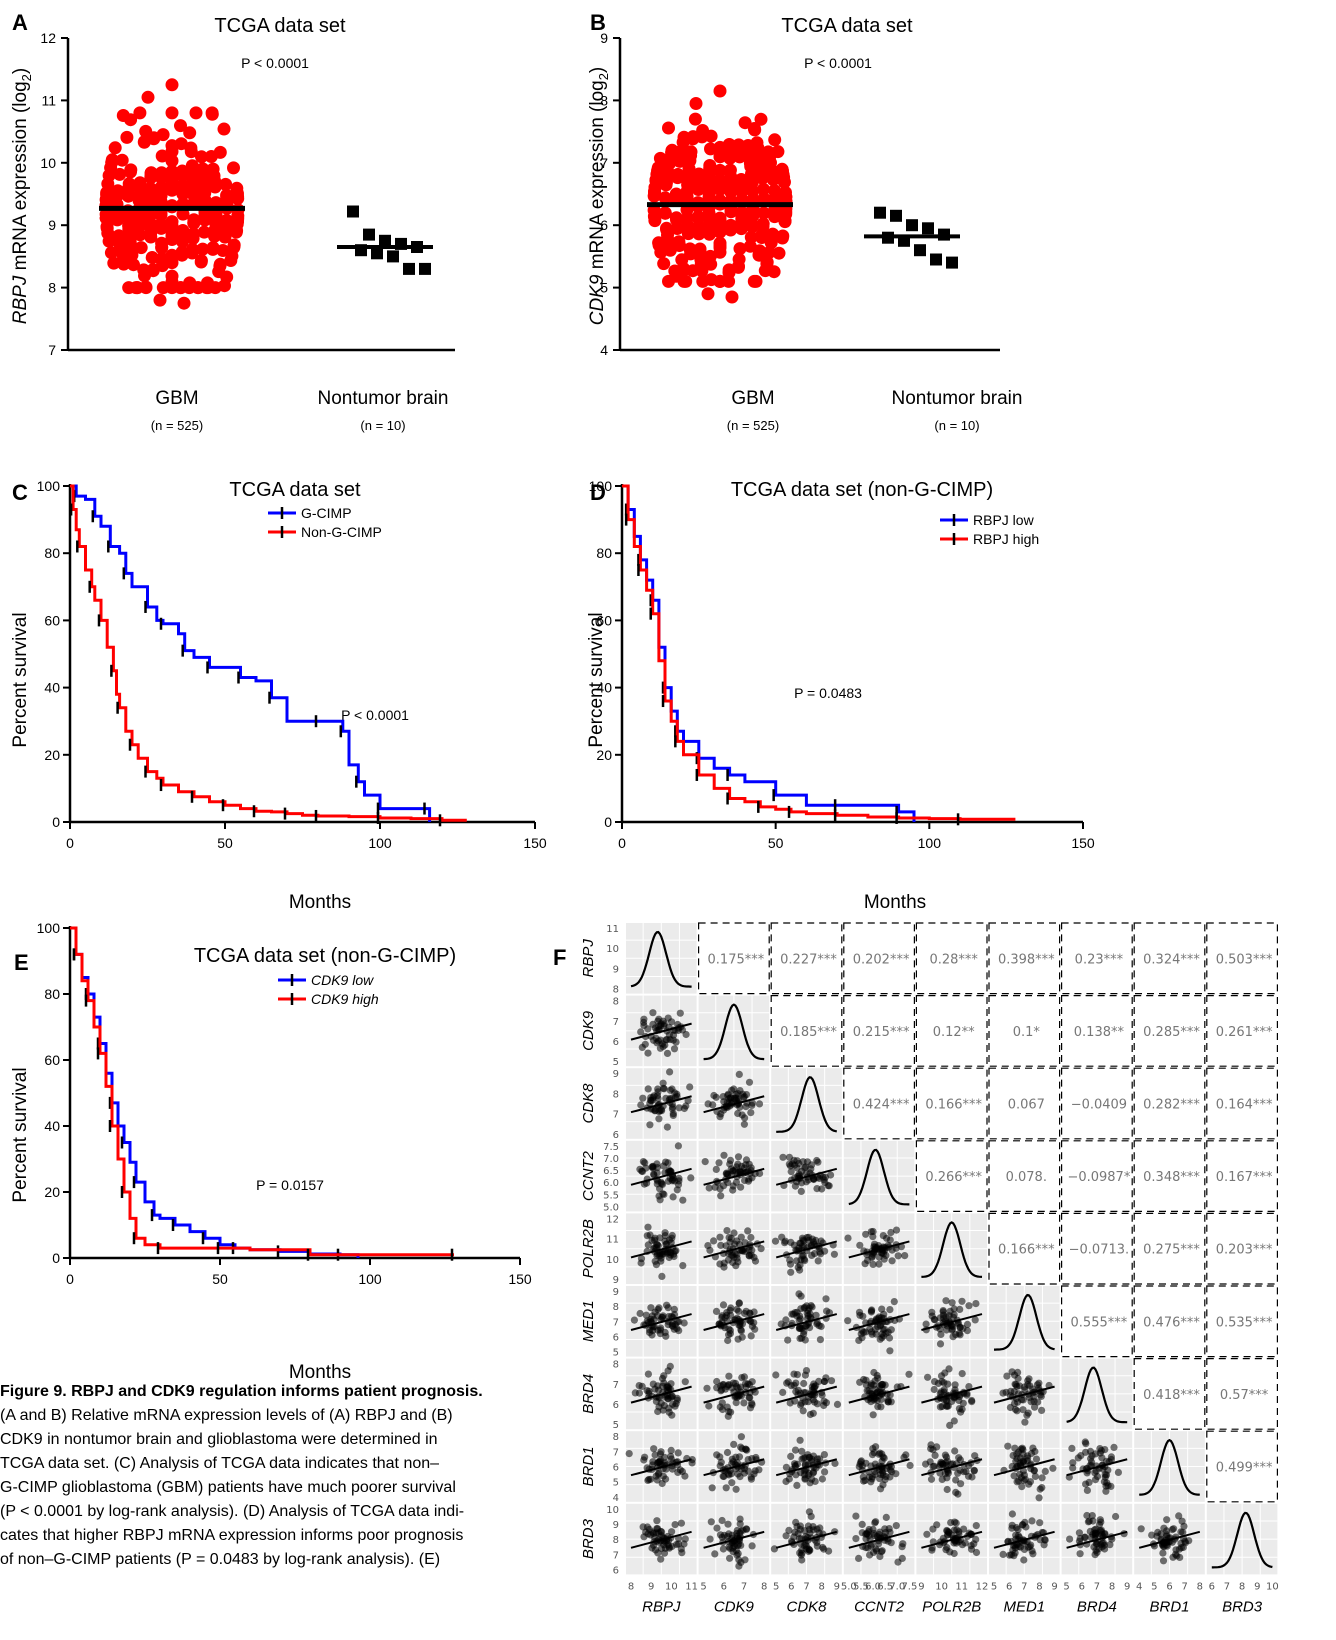 Image resolution: width=1336 pixels, height=1640 pixels. What do you see at coordinates (1227, 1586) in the screenshot?
I see `matrix-col-tick: 7` at bounding box center [1227, 1586].